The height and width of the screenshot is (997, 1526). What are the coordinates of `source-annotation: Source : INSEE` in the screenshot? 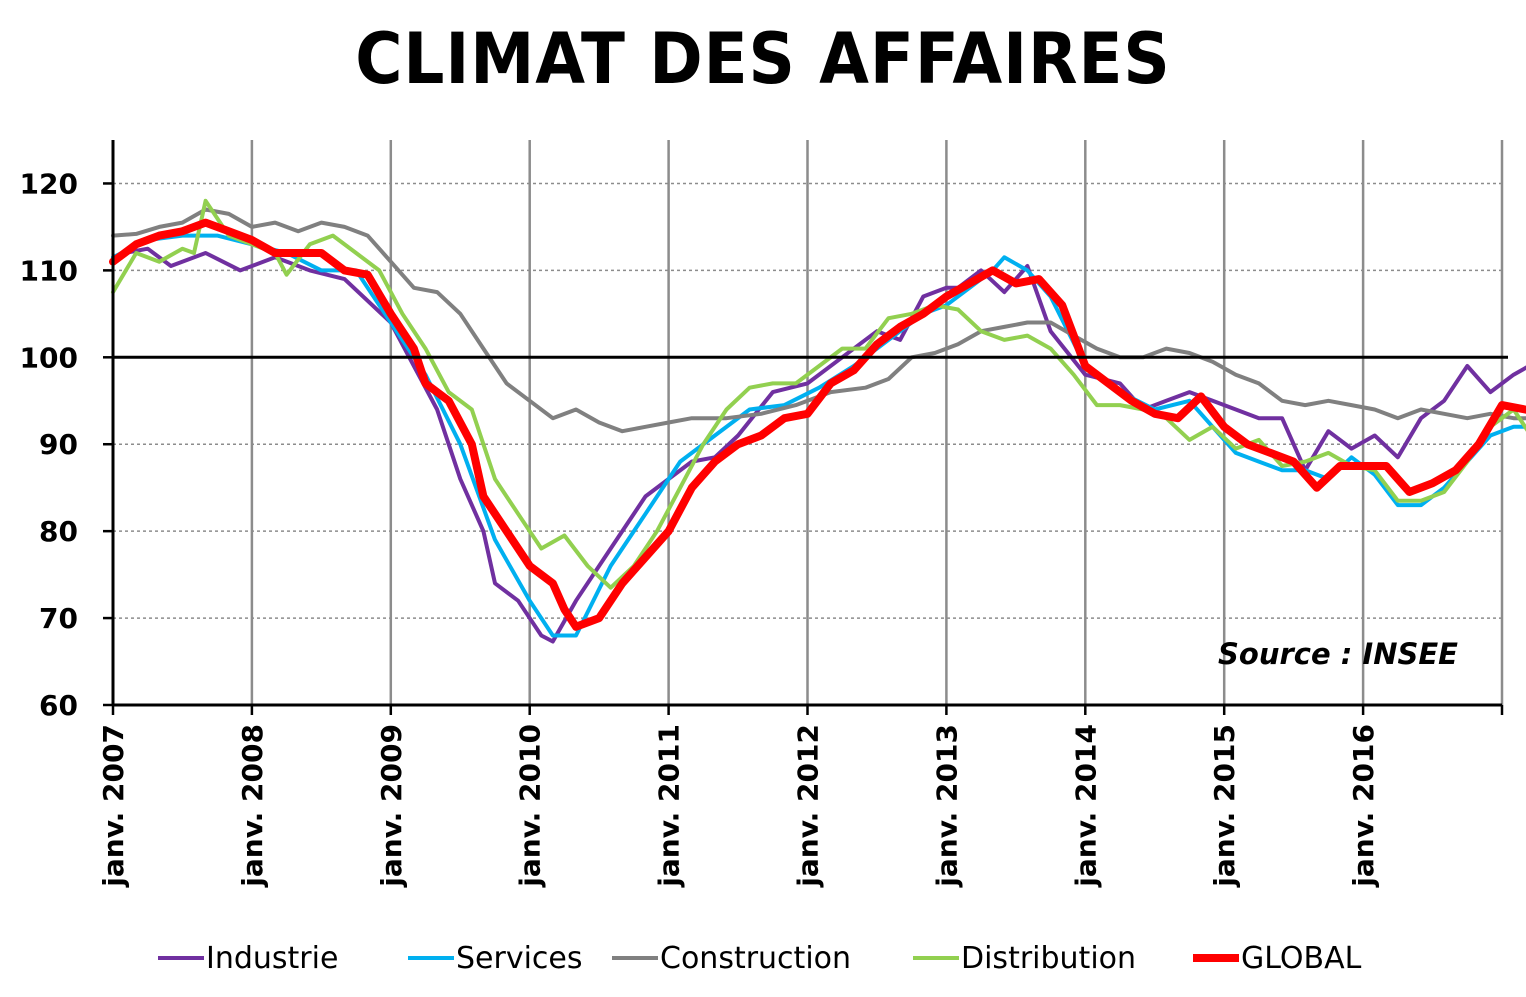 It's located at (1338, 654).